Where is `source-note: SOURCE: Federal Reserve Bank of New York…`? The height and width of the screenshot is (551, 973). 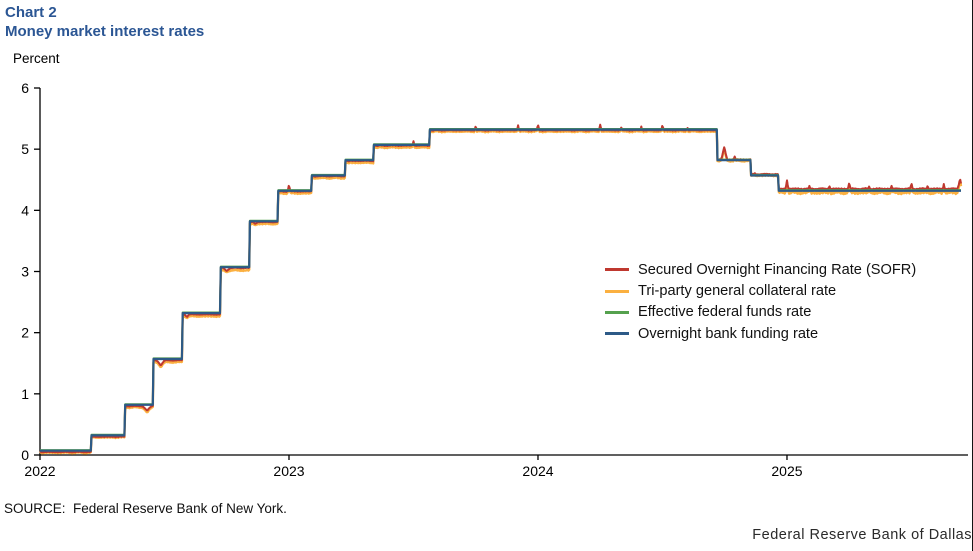 source-note: SOURCE: Federal Reserve Bank of New York… is located at coordinates (145, 508).